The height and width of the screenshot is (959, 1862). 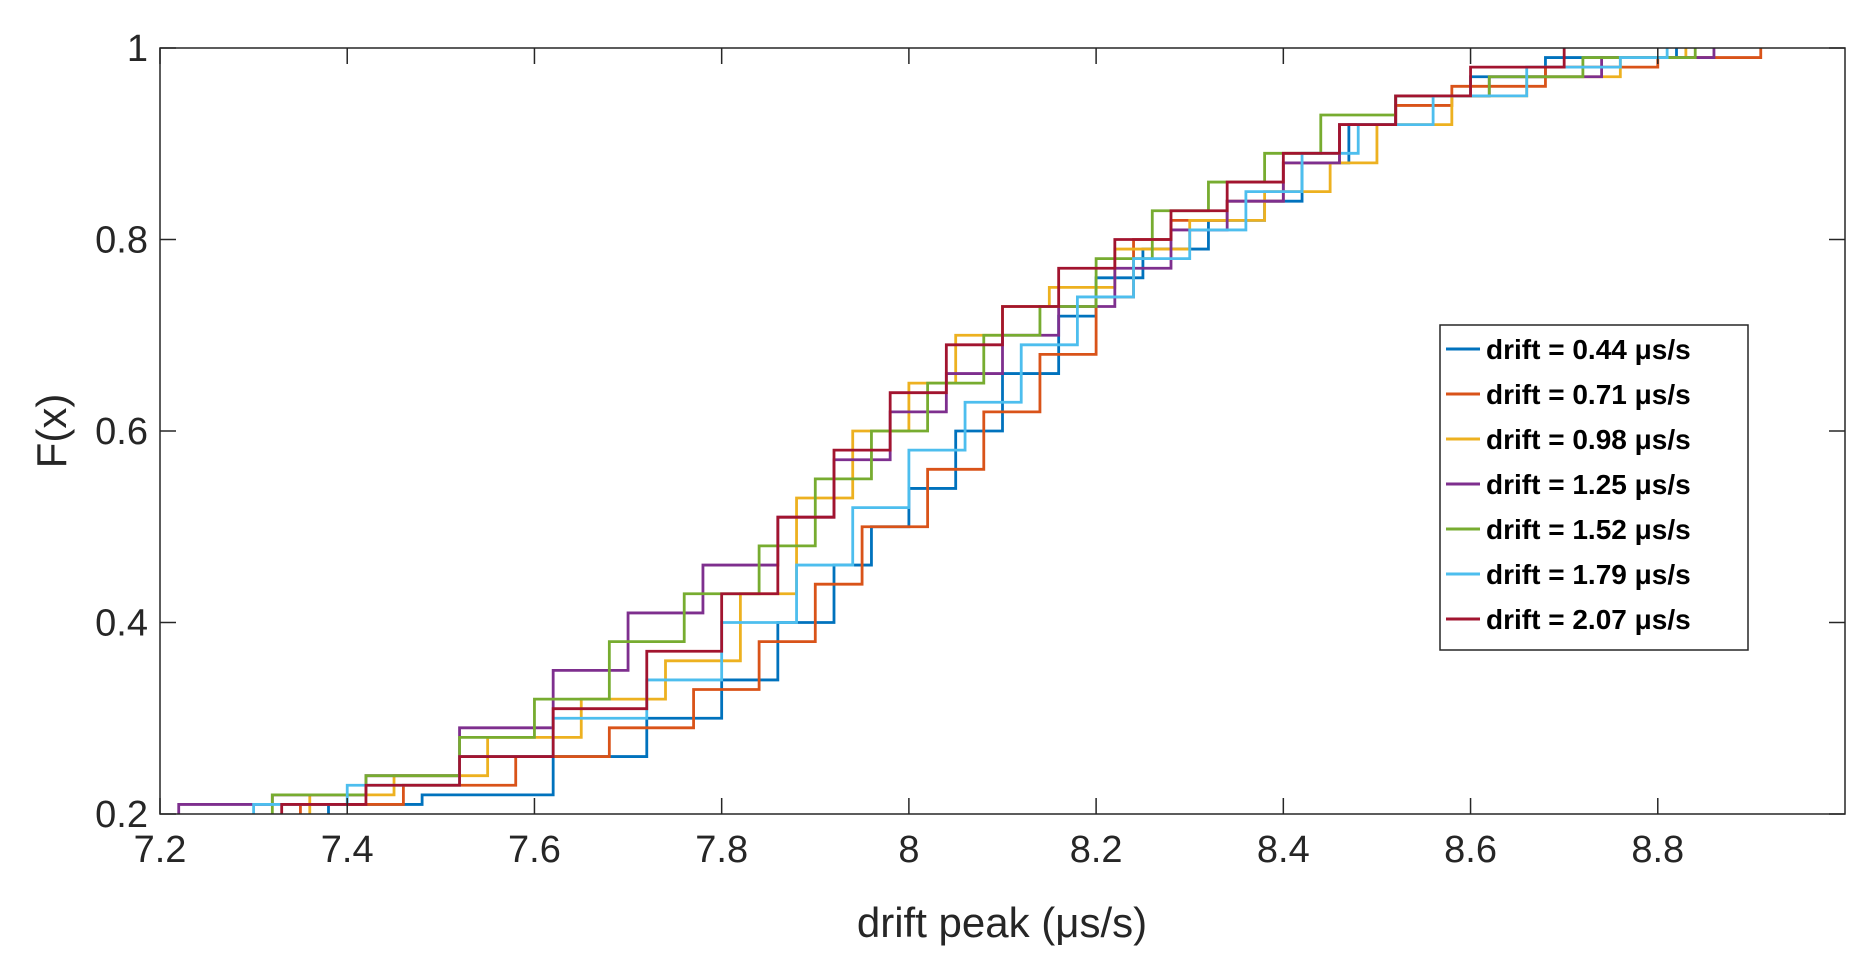 What do you see at coordinates (160, 850) in the screenshot?
I see `x-tick-label: 7.2` at bounding box center [160, 850].